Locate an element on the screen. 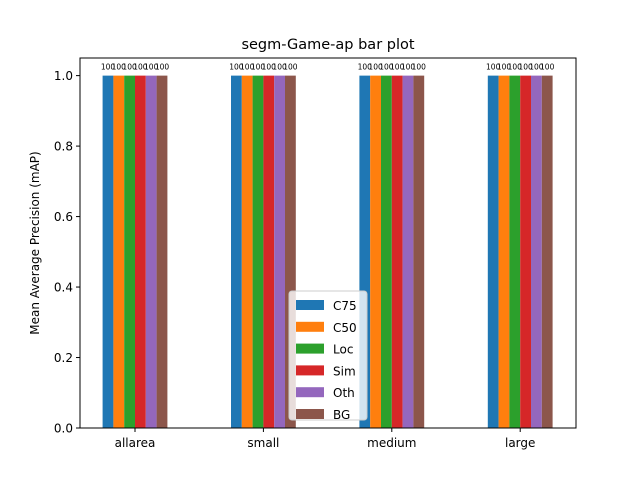 The height and width of the screenshot is (480, 640). x-axis: allarea small medium large is located at coordinates (325, 439).